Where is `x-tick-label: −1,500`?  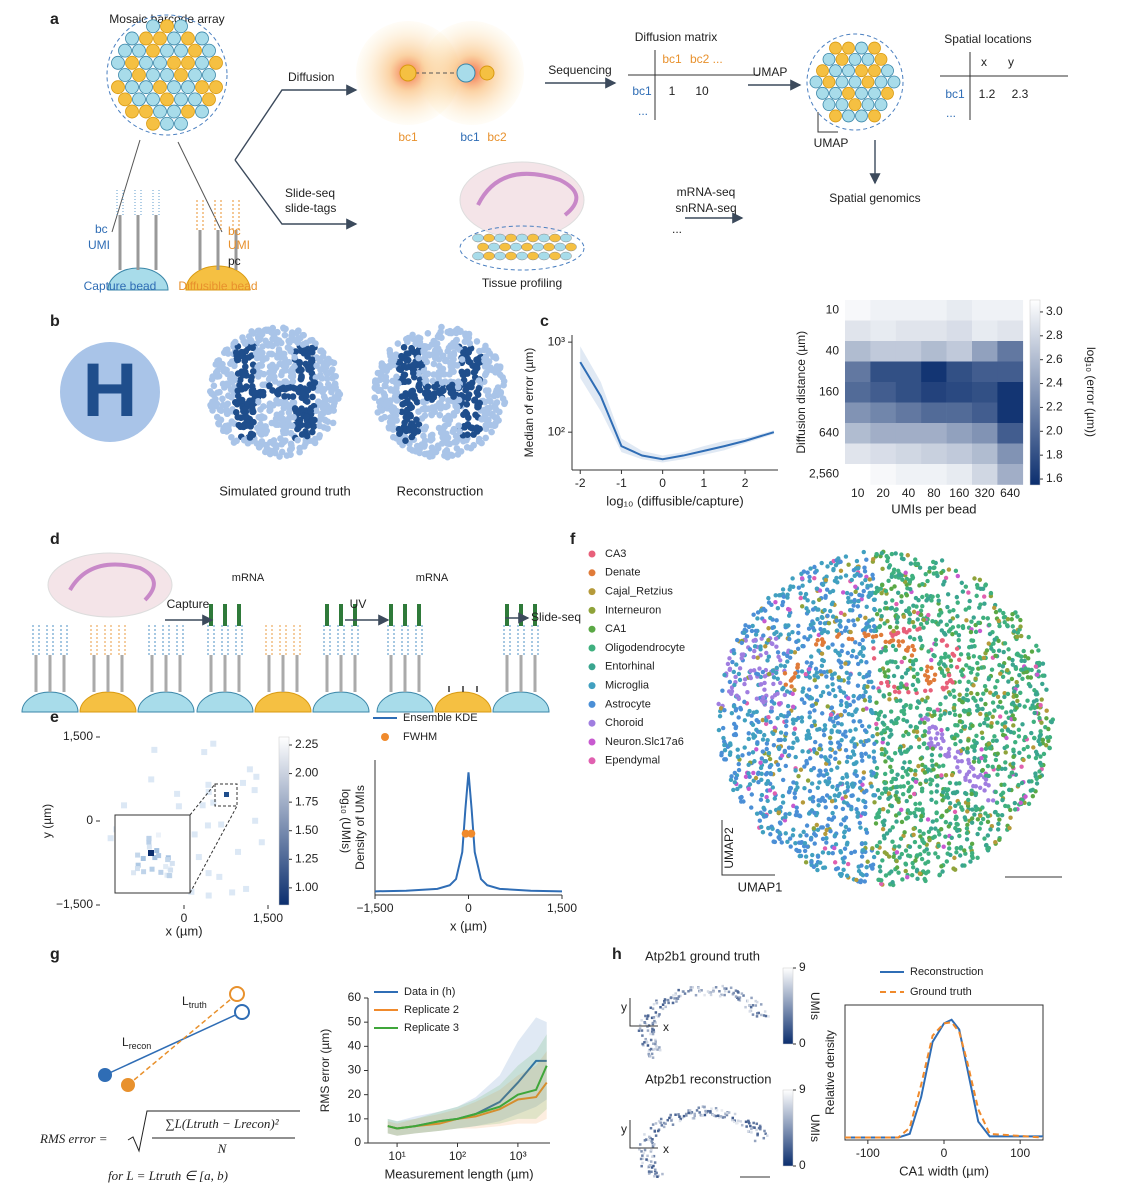 x-tick-label: −1,500 is located at coordinates (374, 908).